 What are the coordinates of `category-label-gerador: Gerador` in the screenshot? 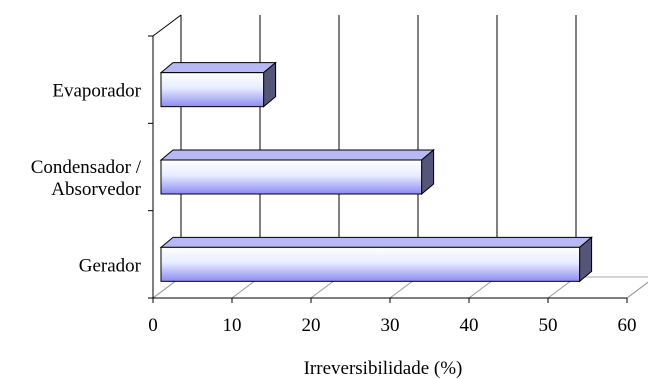 It's located at (110, 265).